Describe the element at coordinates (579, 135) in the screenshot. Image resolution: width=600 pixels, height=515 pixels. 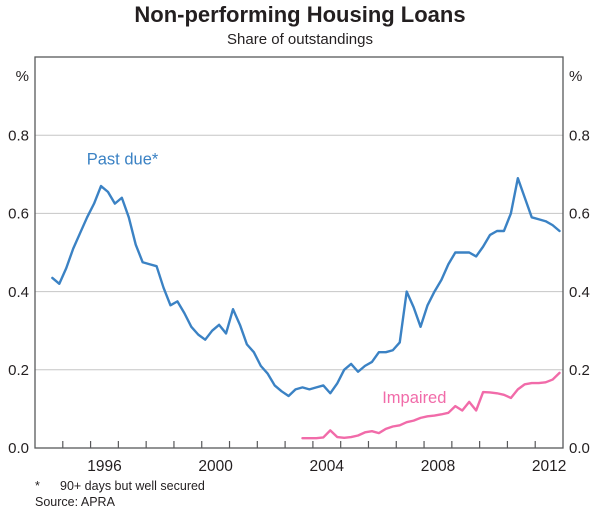
I see `y-axis-label-right: 0.8` at that location.